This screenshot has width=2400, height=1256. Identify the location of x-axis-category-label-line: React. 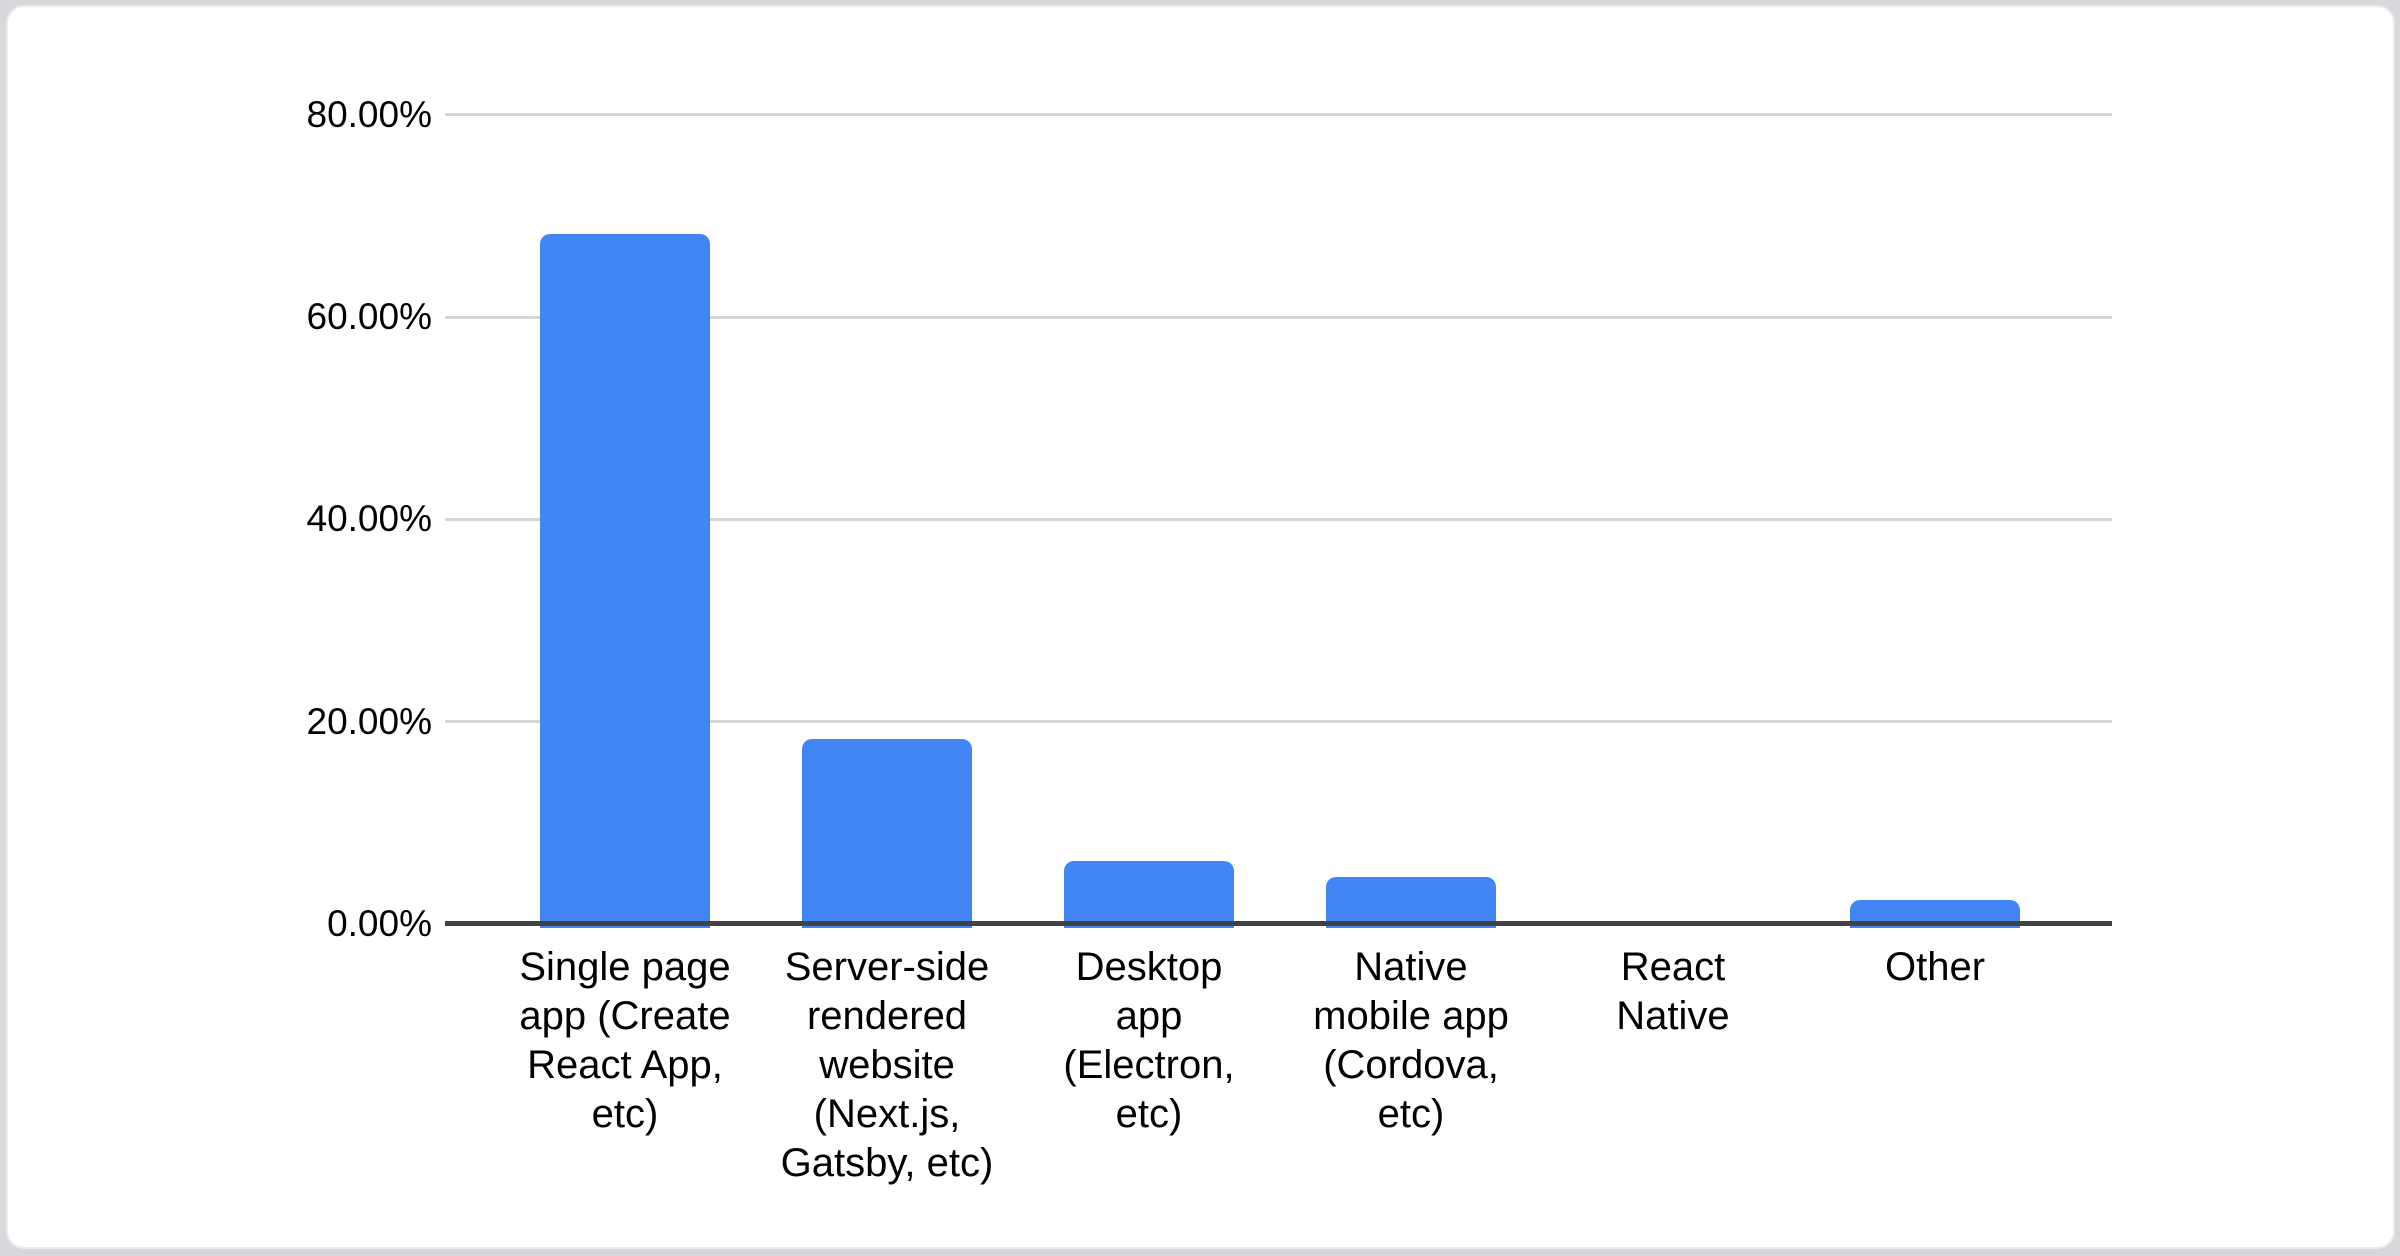
(1673, 967).